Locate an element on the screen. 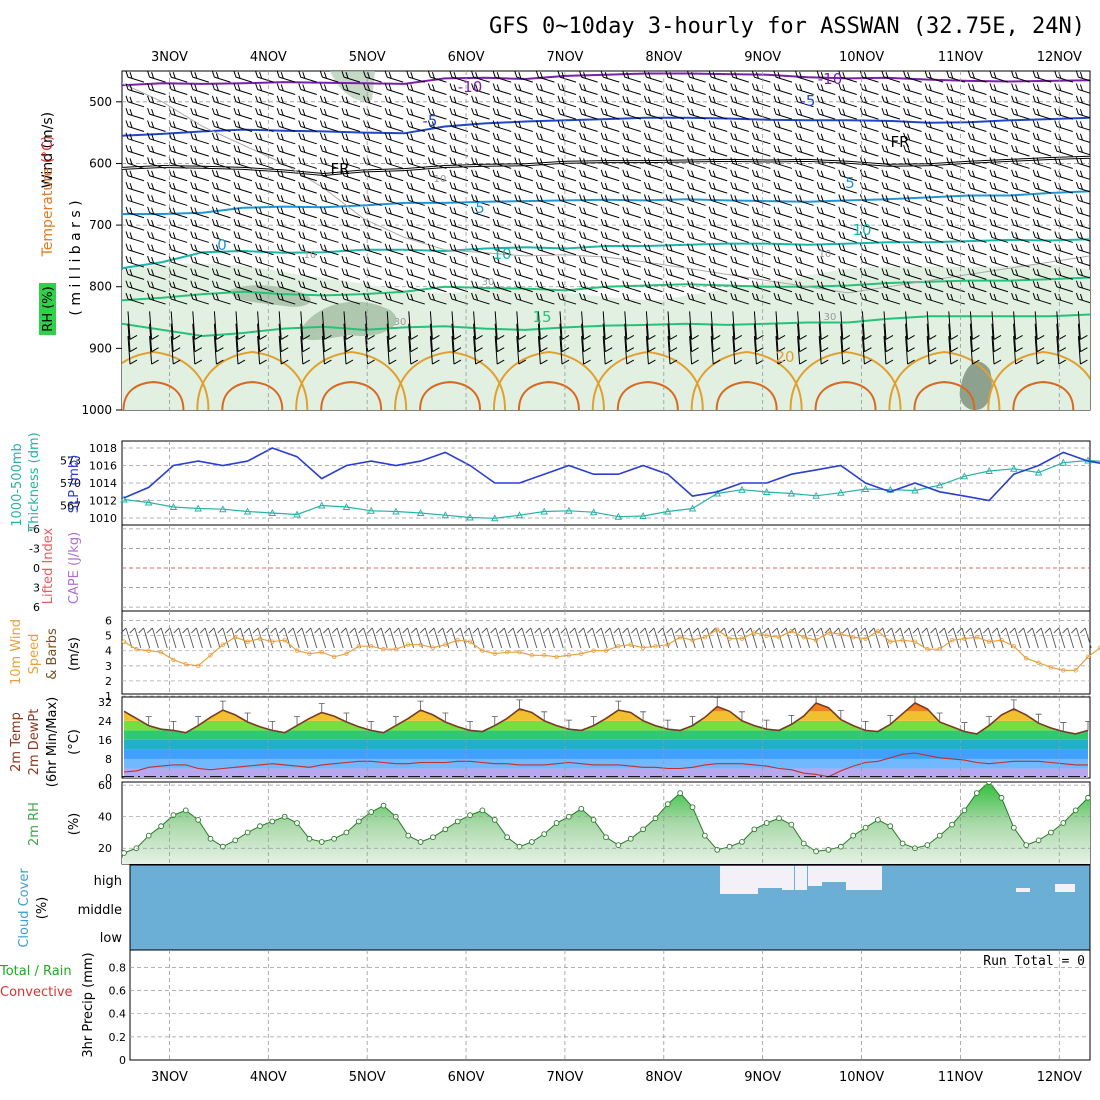  rh-shade-top is located at coordinates (352, 86).